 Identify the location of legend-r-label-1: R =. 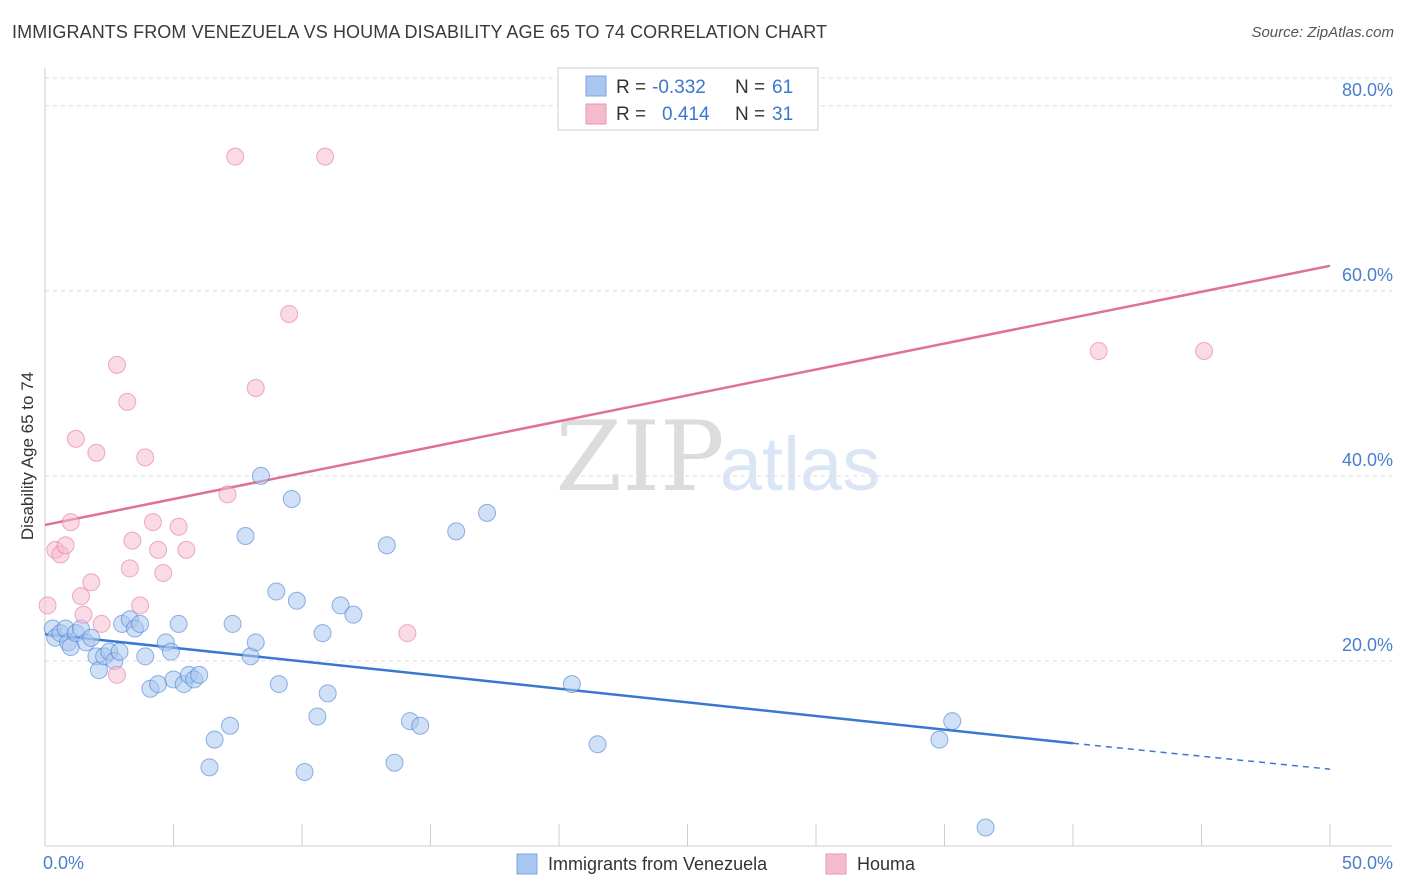
(631, 87).